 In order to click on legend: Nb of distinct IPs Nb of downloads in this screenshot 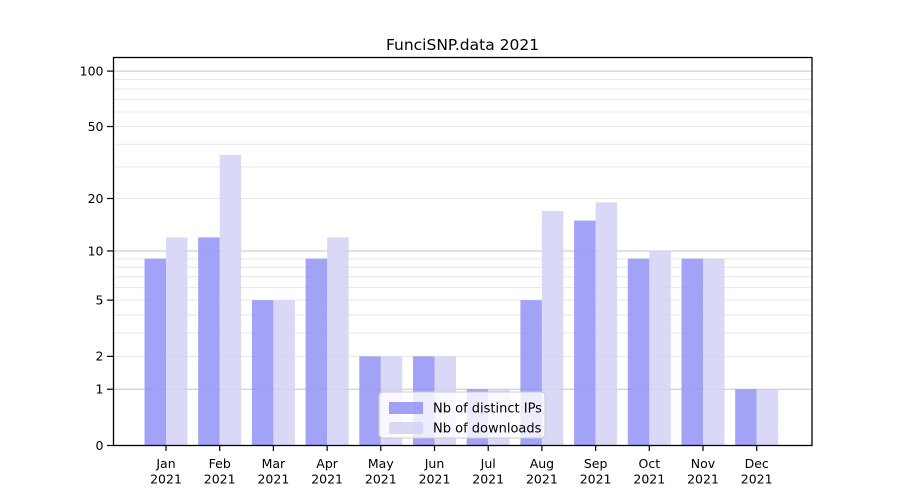, I will do `click(462, 415)`.